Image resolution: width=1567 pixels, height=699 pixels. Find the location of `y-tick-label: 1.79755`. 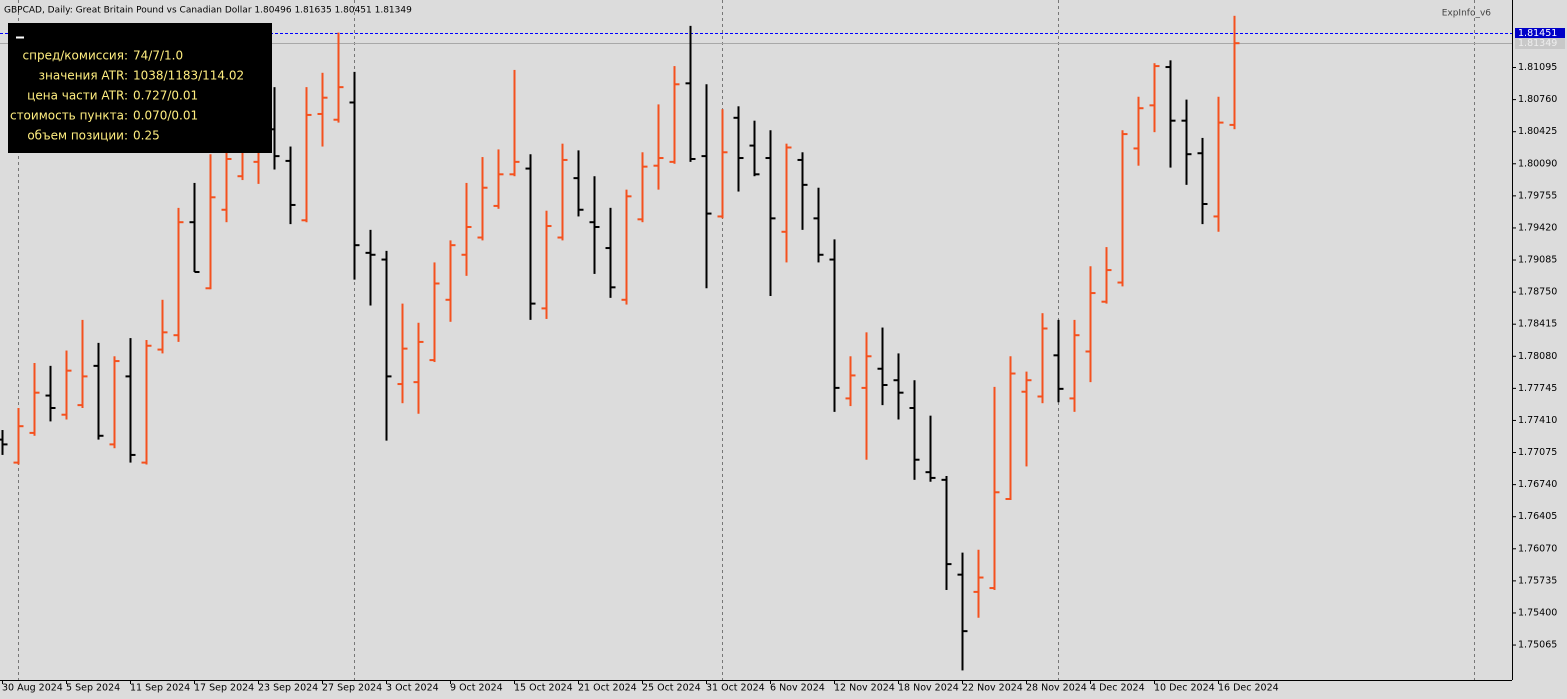

y-tick-label: 1.79755 is located at coordinates (1537, 195).